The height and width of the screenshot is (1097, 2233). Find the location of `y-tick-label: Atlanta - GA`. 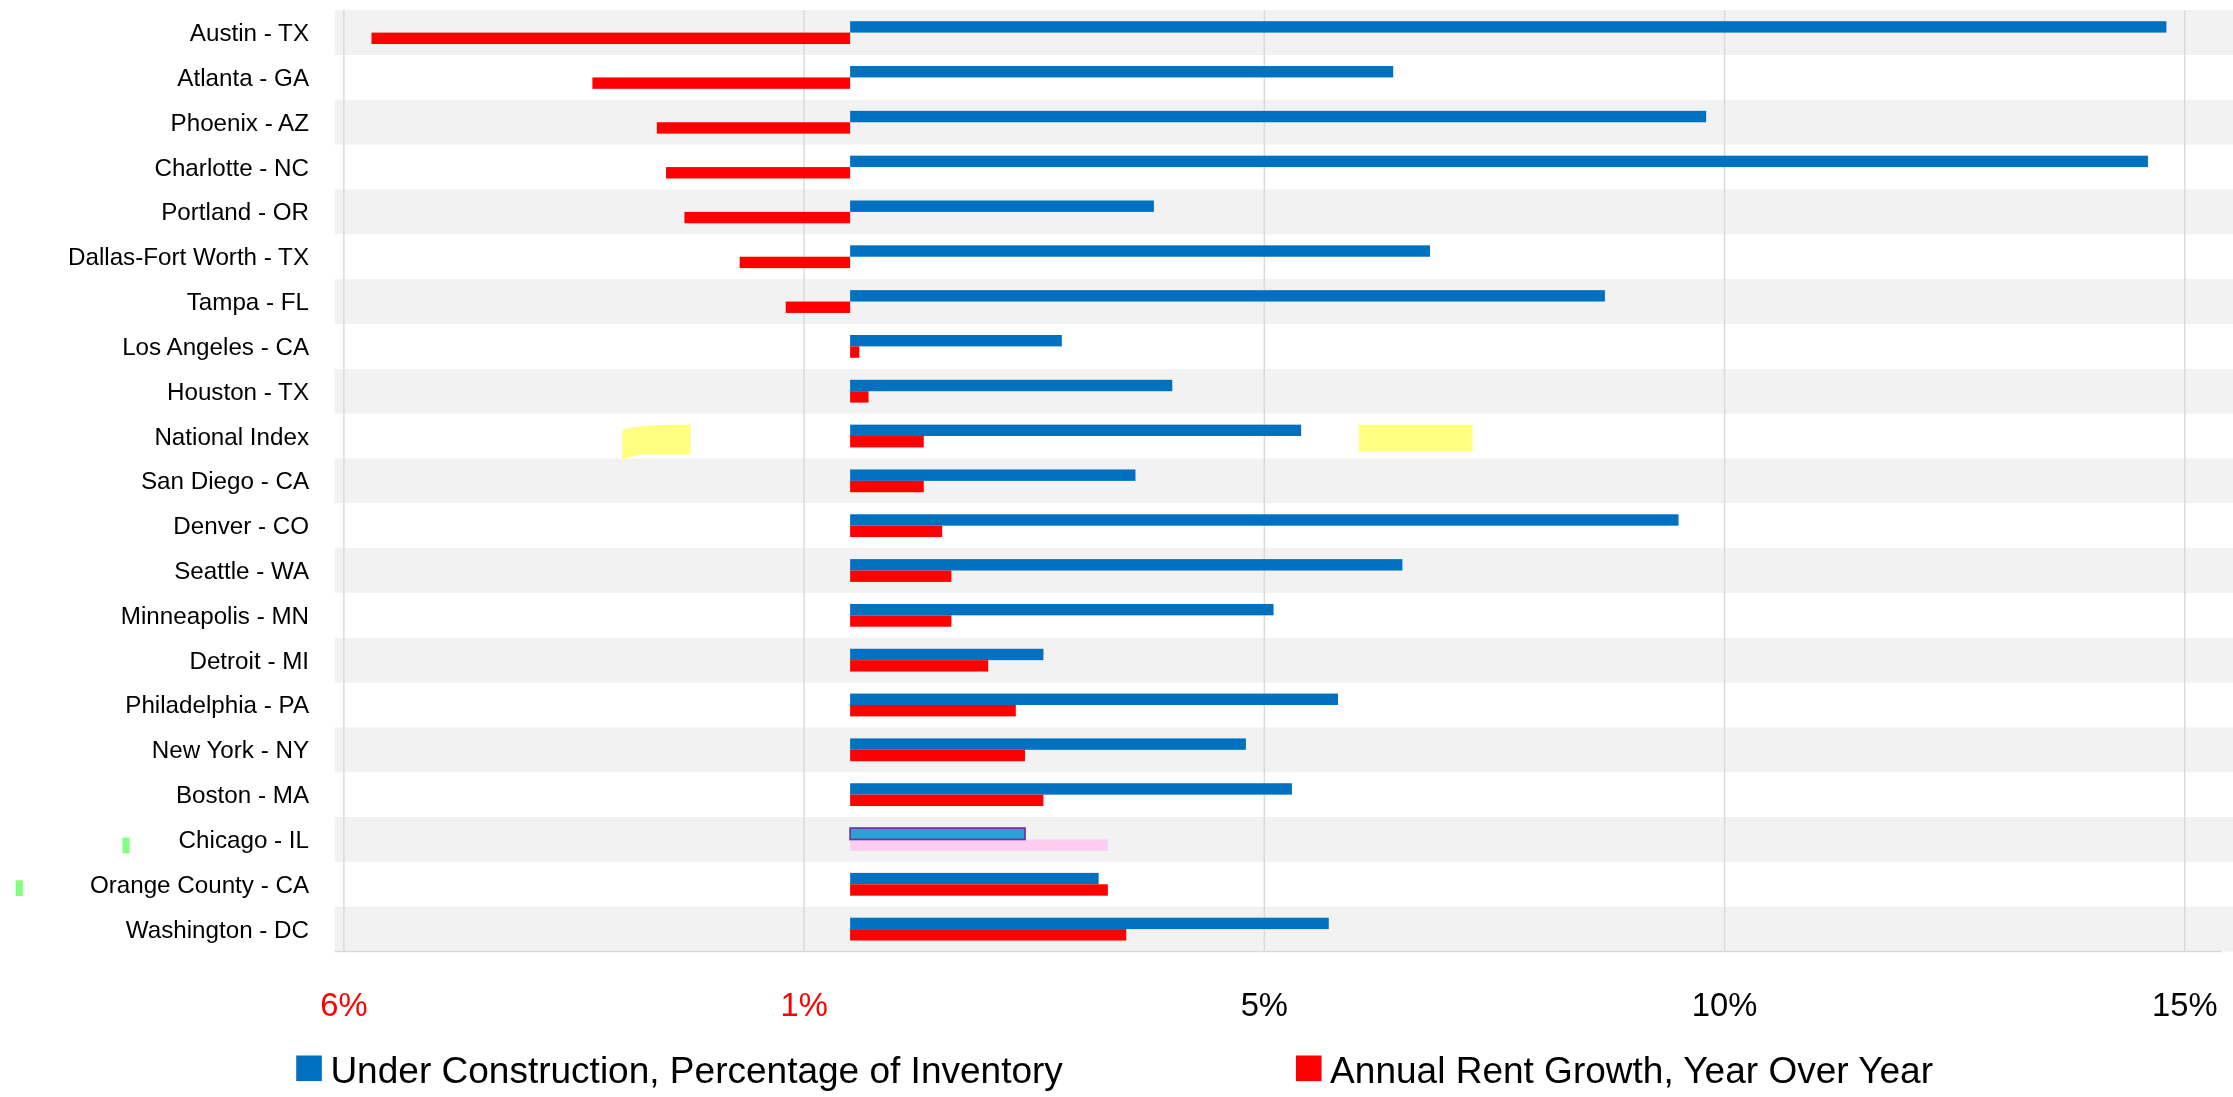

y-tick-label: Atlanta - GA is located at coordinates (243, 77).